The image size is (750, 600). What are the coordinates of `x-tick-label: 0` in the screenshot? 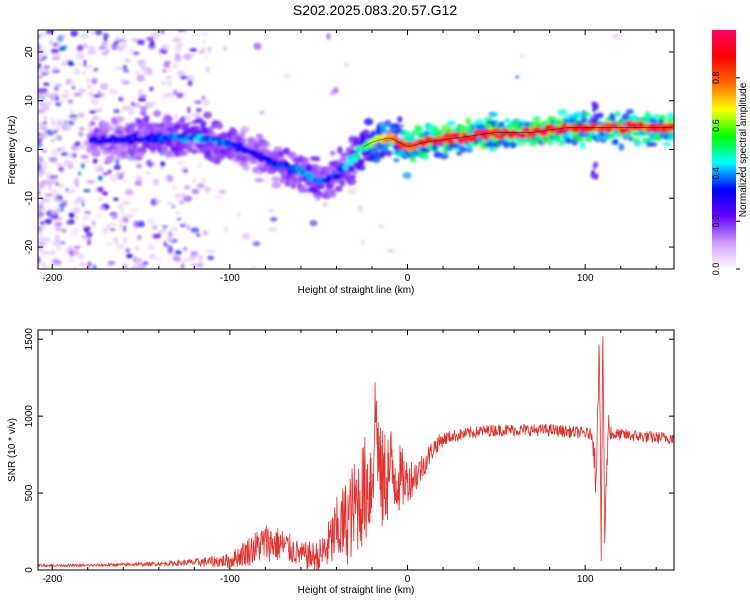 It's located at (408, 278).